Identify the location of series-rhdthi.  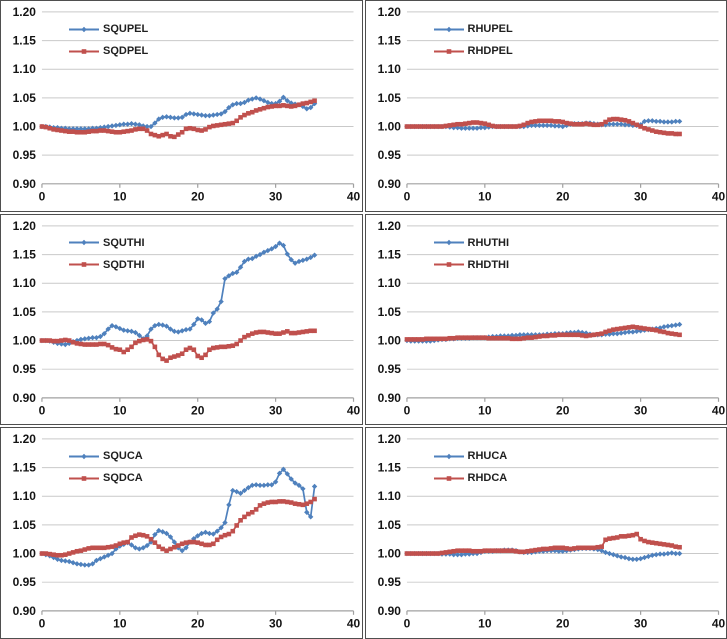
(543, 333).